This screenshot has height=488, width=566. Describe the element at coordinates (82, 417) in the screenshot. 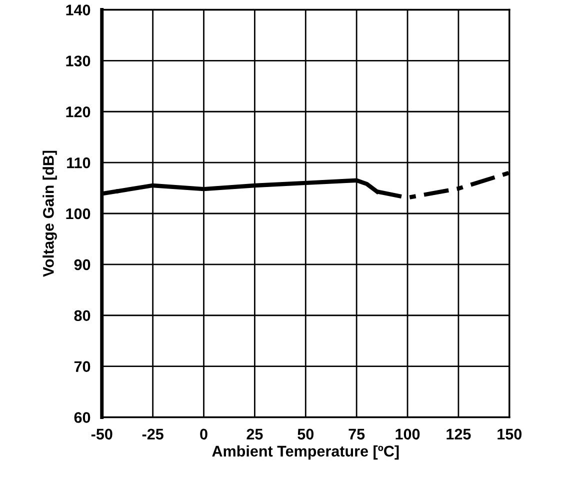

I see `y-tick-label: 60` at that location.